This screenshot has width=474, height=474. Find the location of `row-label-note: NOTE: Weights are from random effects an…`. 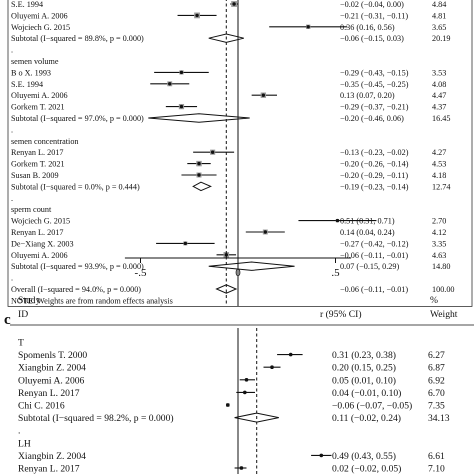

row-label-note: NOTE: Weights are from random effects an… is located at coordinates (92, 300).